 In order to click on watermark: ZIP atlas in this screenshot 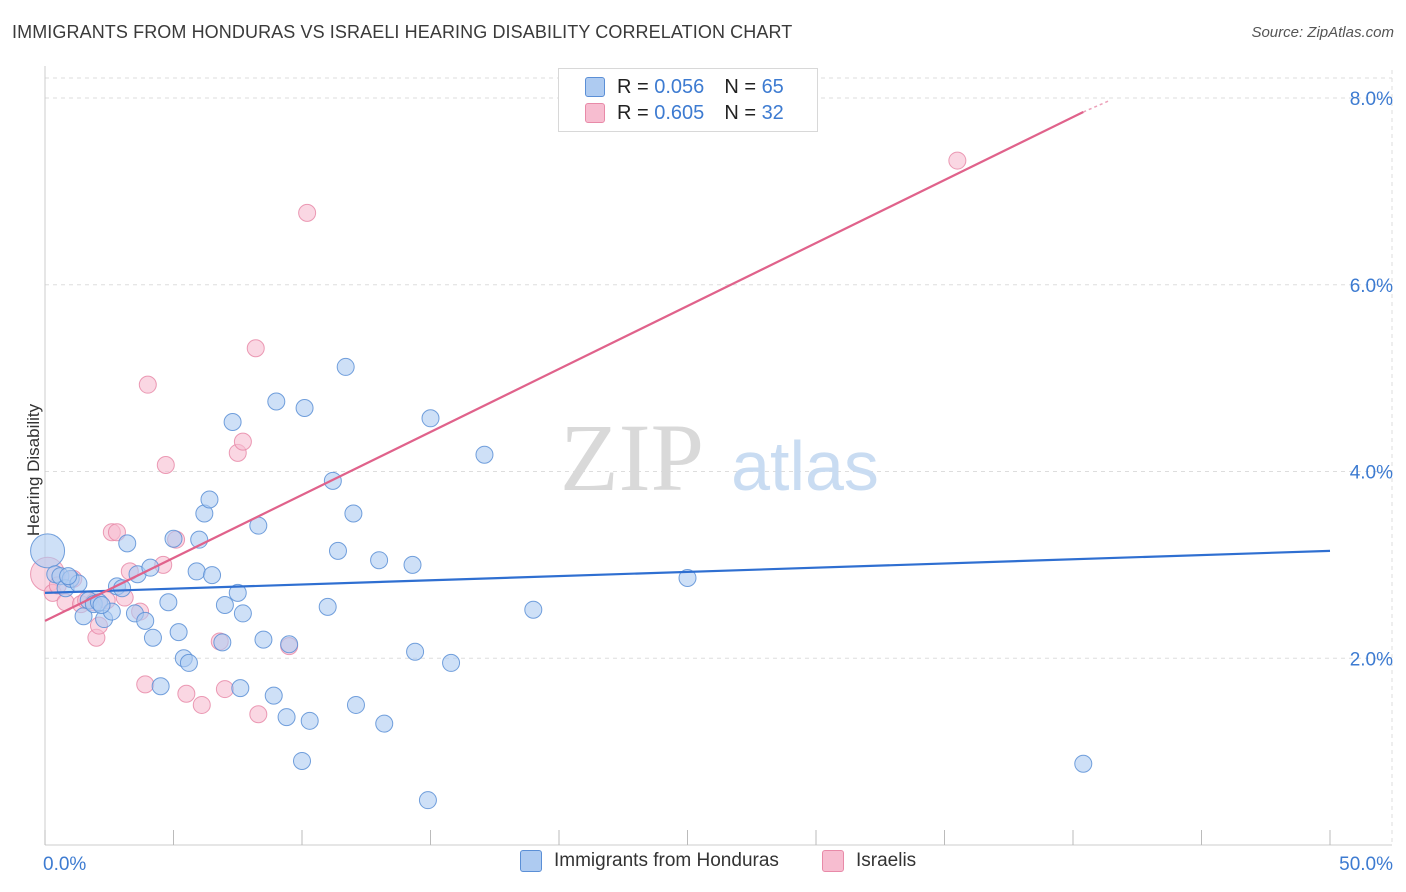, I will do `click(719, 457)`.